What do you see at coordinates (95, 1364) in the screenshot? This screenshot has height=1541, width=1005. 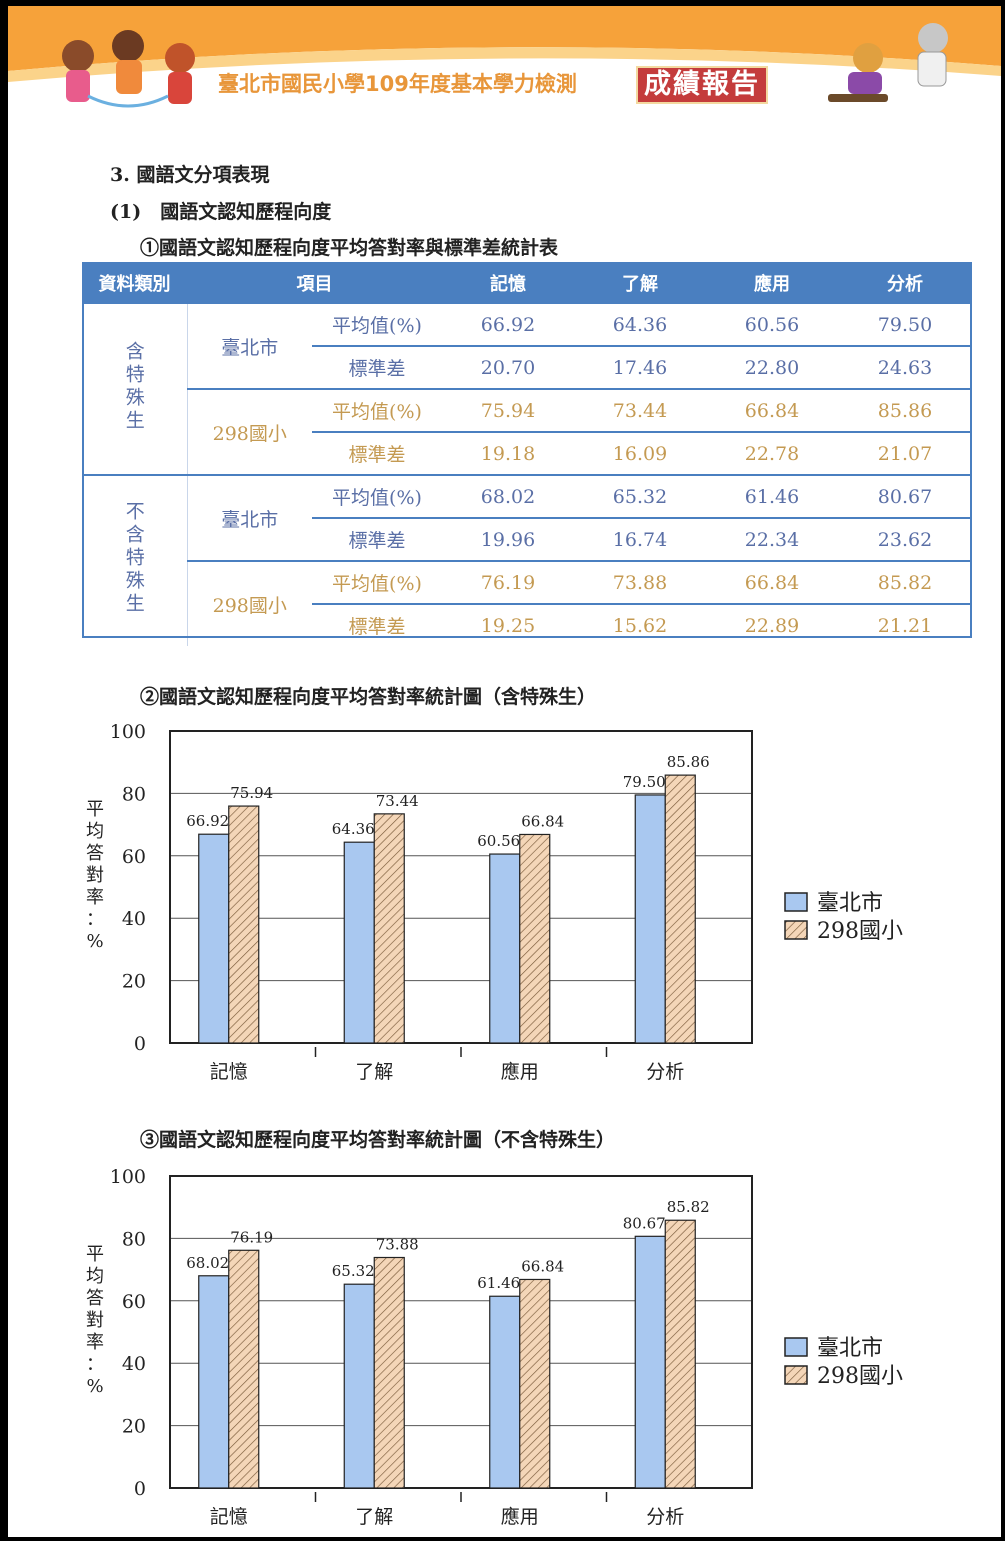 I see `y-axis-label-char: ：` at bounding box center [95, 1364].